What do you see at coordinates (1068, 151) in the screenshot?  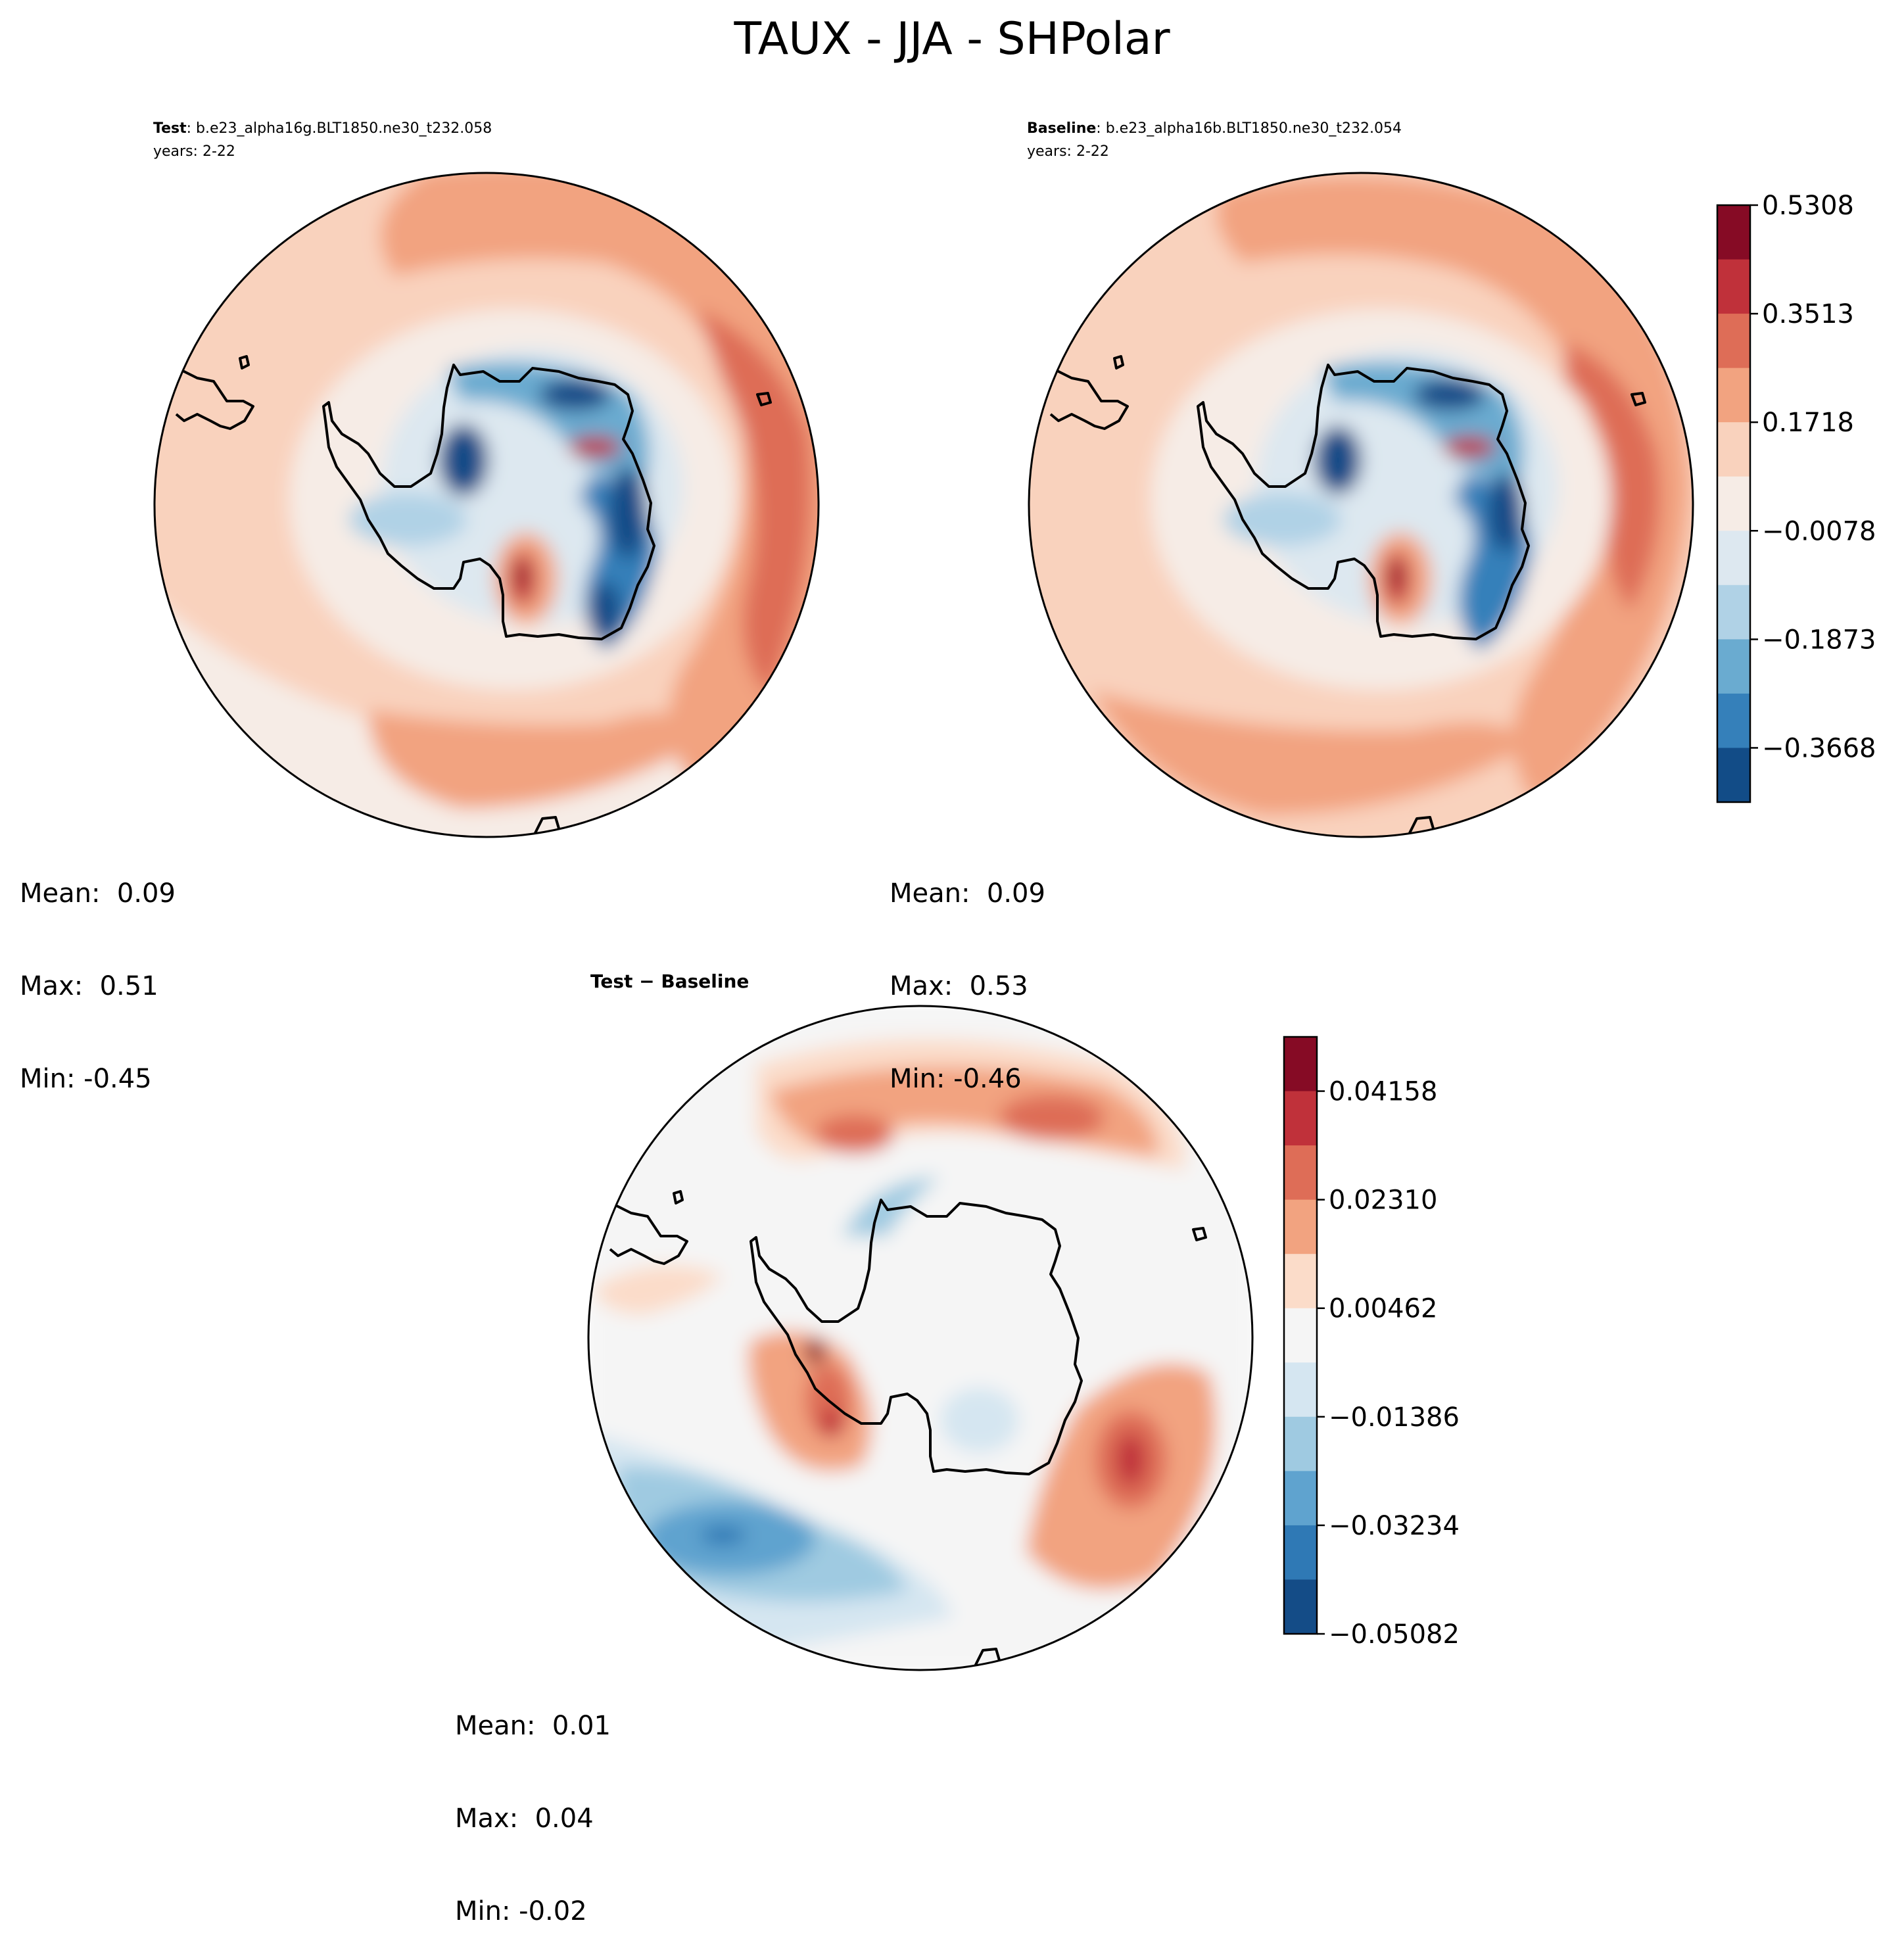 I see `baseline-years-label: years: 2-22` at bounding box center [1068, 151].